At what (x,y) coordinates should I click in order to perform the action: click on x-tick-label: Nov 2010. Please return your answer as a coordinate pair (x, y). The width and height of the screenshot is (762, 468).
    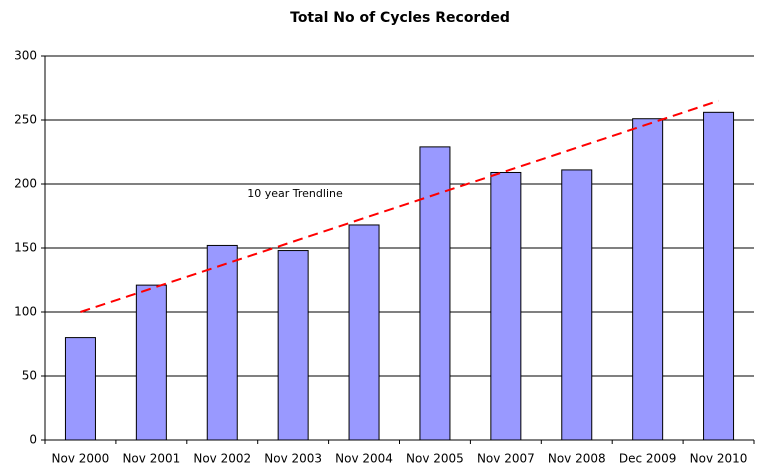
    Looking at the image, I should click on (719, 459).